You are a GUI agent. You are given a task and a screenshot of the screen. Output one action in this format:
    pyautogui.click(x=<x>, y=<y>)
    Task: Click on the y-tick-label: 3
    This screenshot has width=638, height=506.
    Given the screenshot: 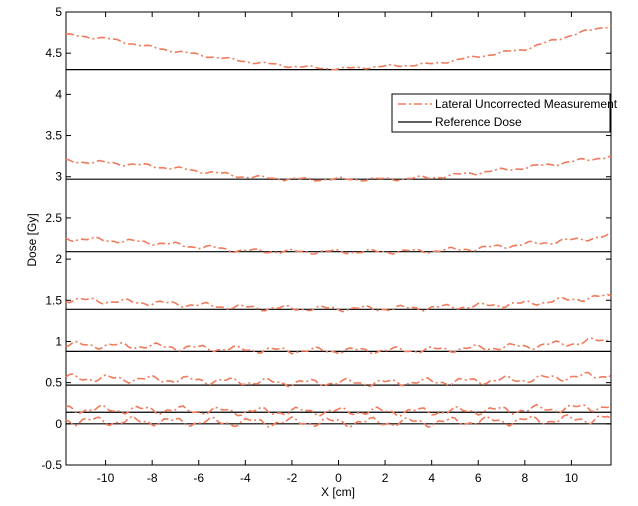 What is the action you would take?
    pyautogui.click(x=58, y=177)
    